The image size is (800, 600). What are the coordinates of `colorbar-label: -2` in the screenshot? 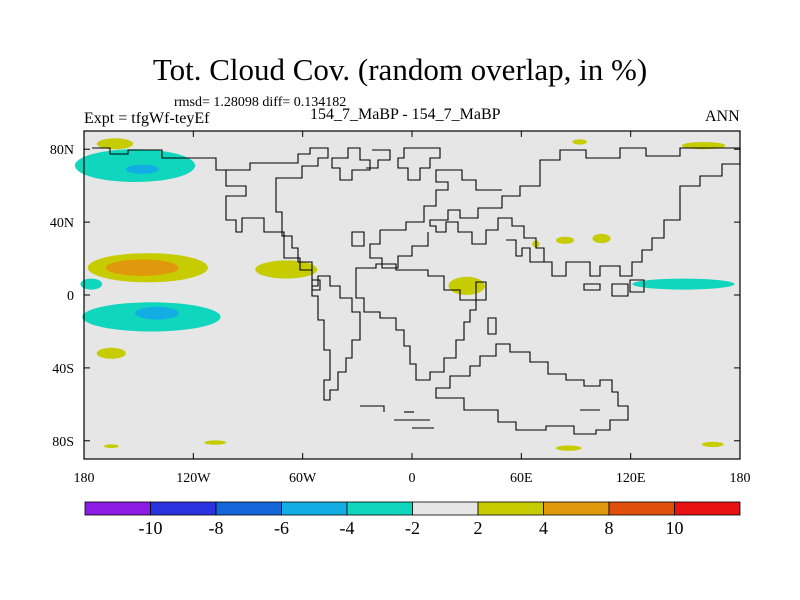 It's located at (412, 528).